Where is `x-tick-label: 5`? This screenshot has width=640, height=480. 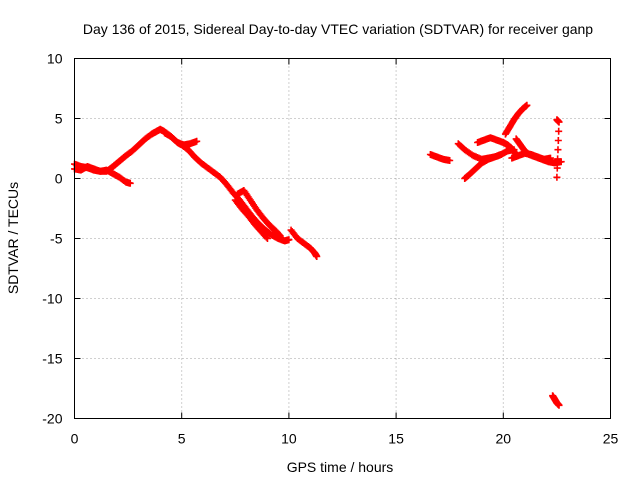 x-tick-label: 5 is located at coordinates (182, 439).